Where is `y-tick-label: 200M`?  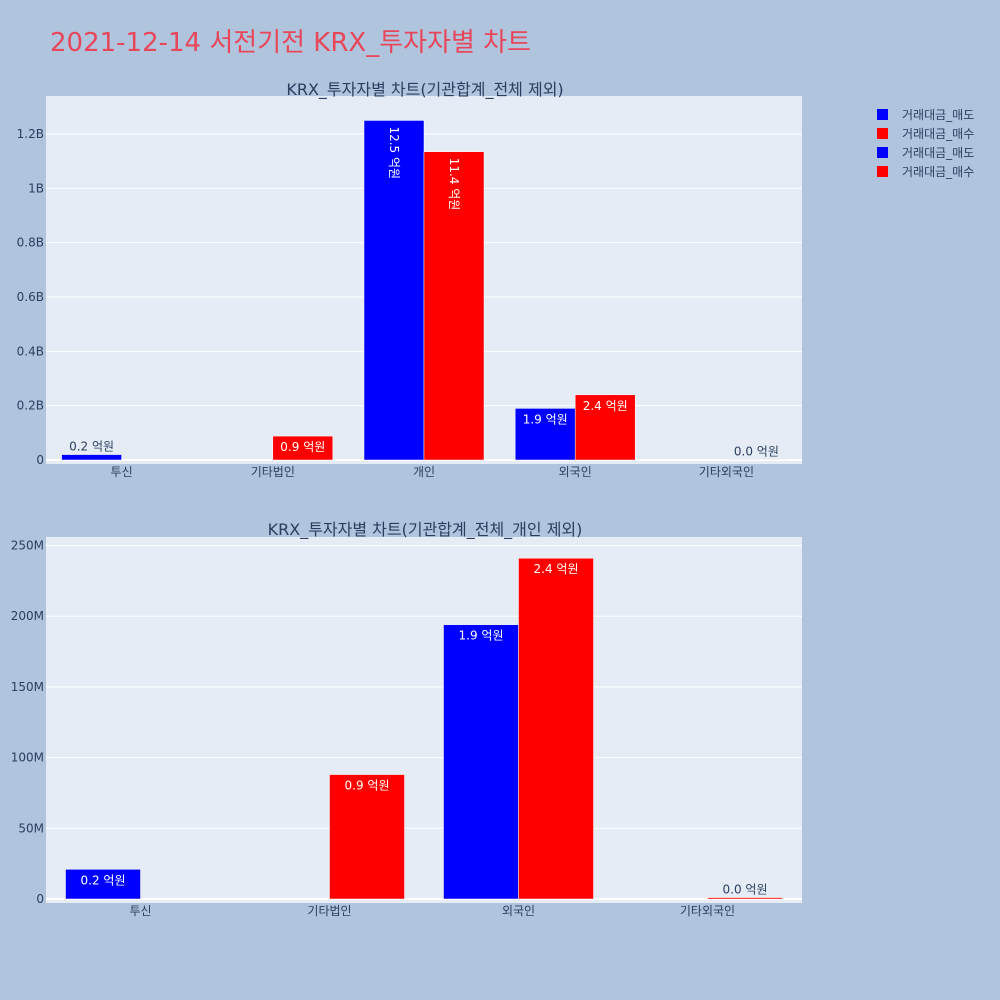
y-tick-label: 200M is located at coordinates (27, 616).